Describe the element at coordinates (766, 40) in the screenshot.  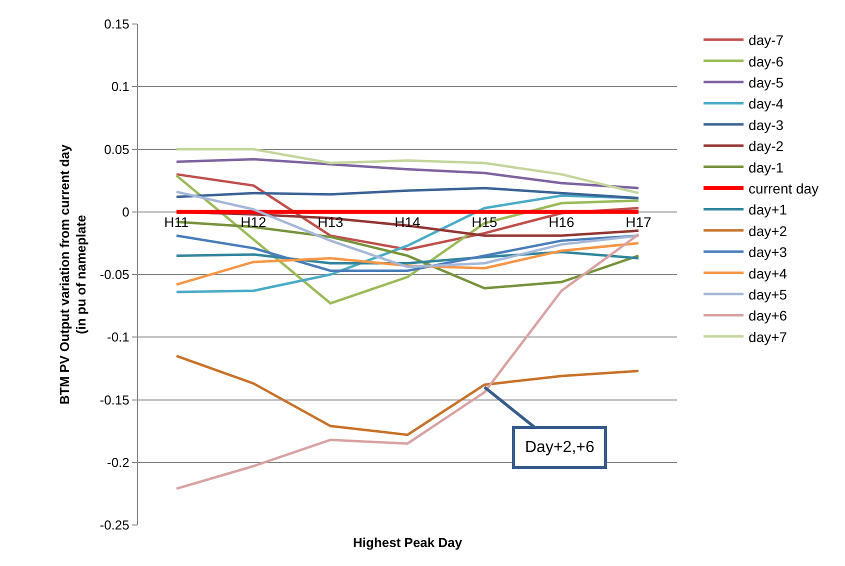
I see `legend-label: day-7` at that location.